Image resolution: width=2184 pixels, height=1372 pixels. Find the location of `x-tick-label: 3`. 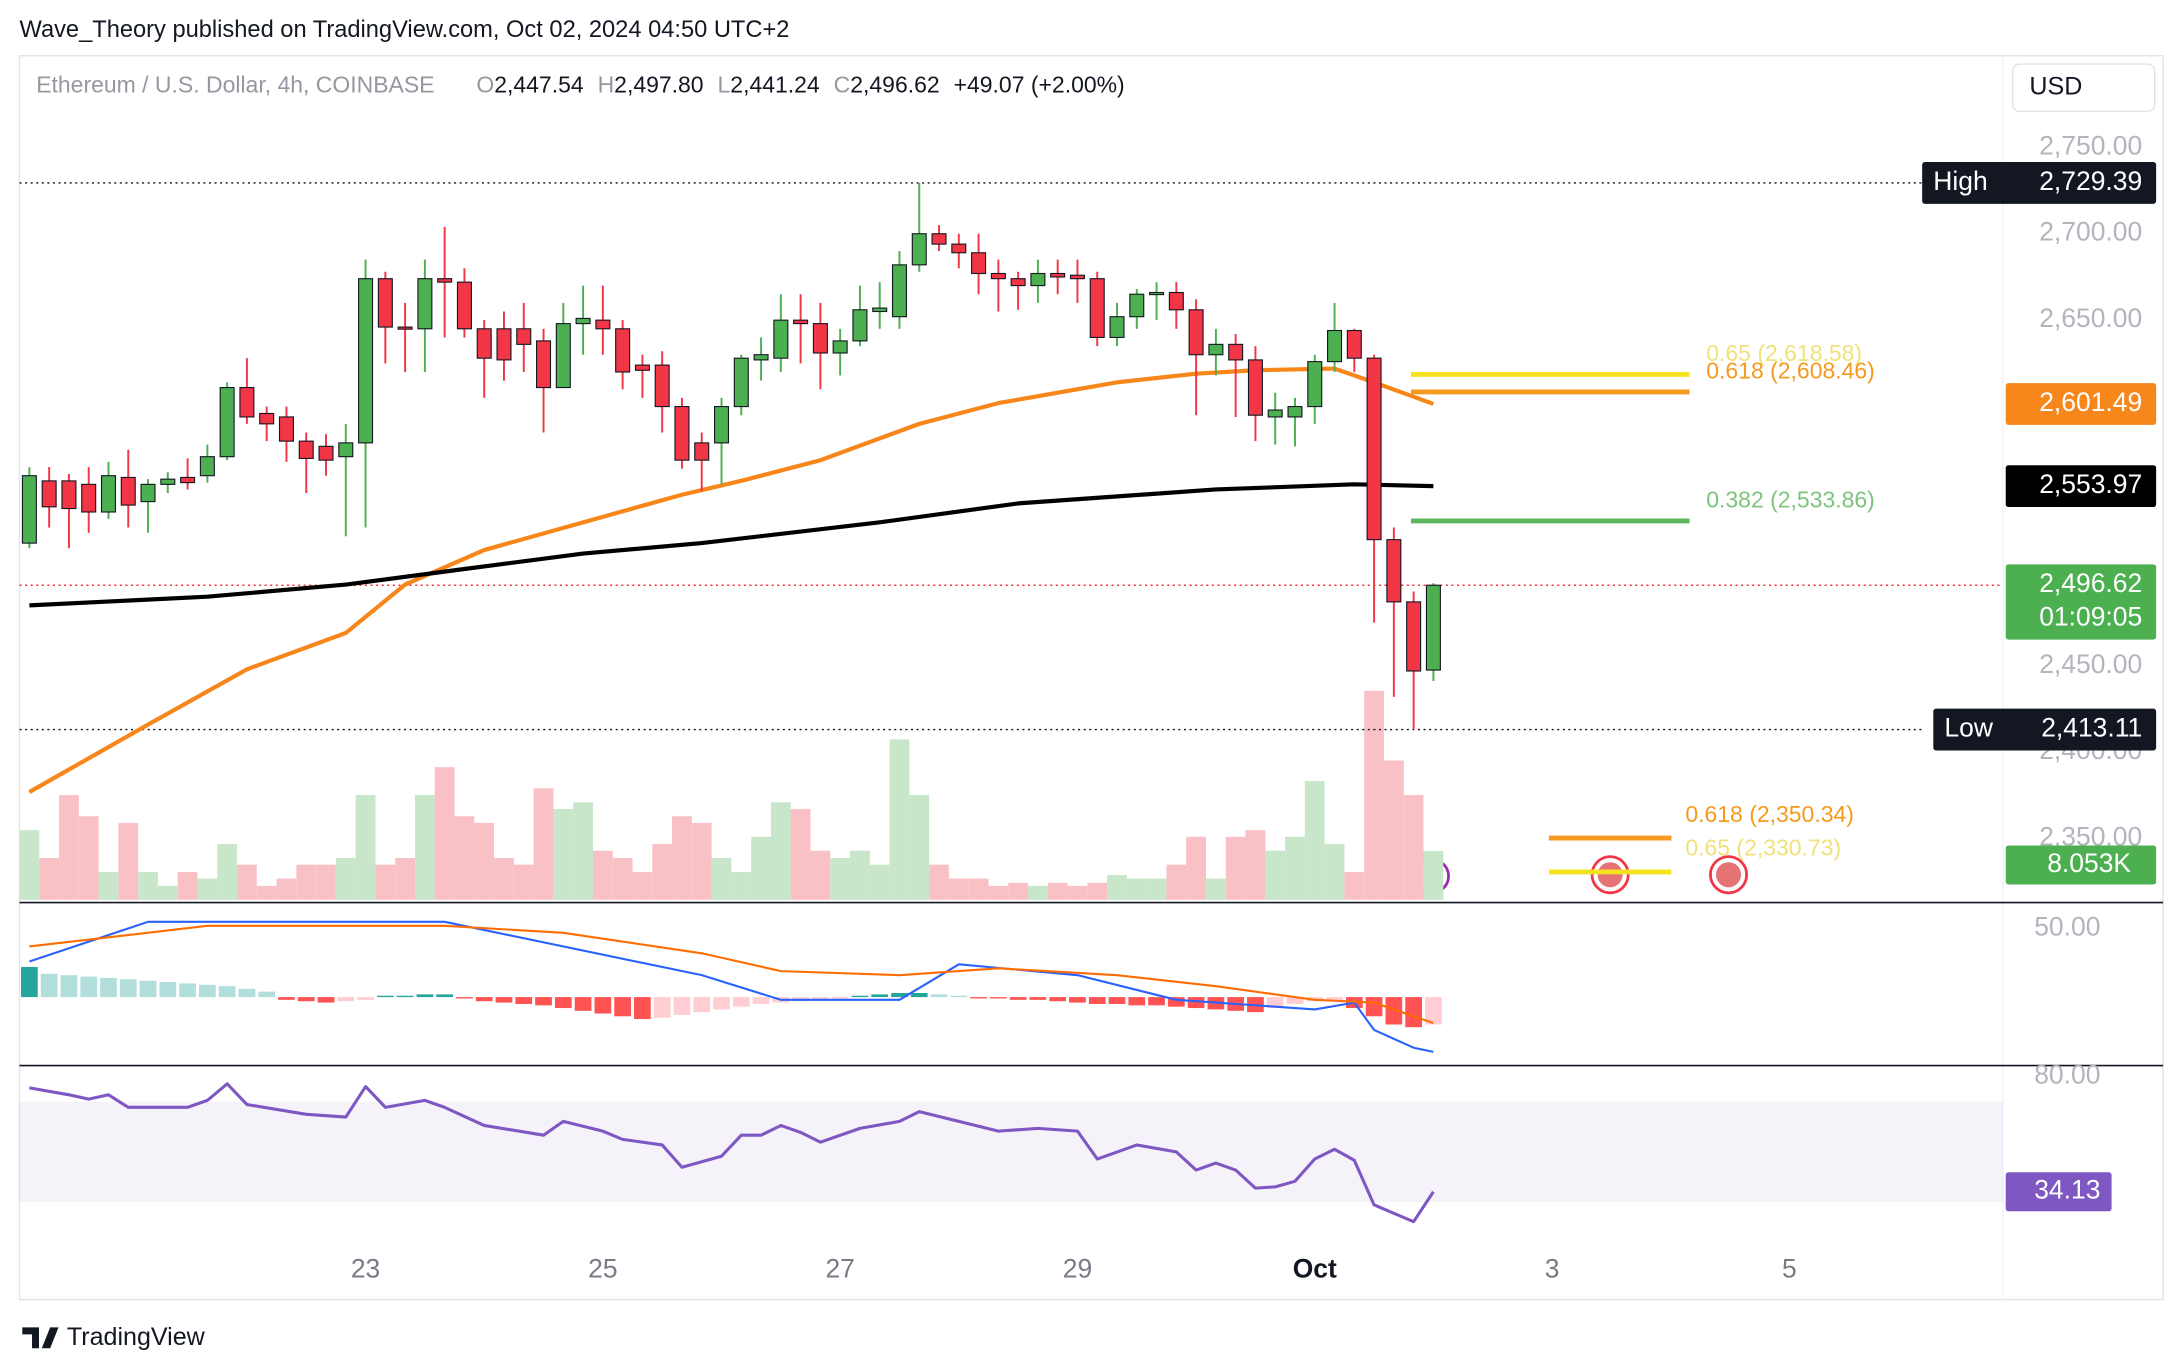

x-tick-label: 3 is located at coordinates (1552, 1268).